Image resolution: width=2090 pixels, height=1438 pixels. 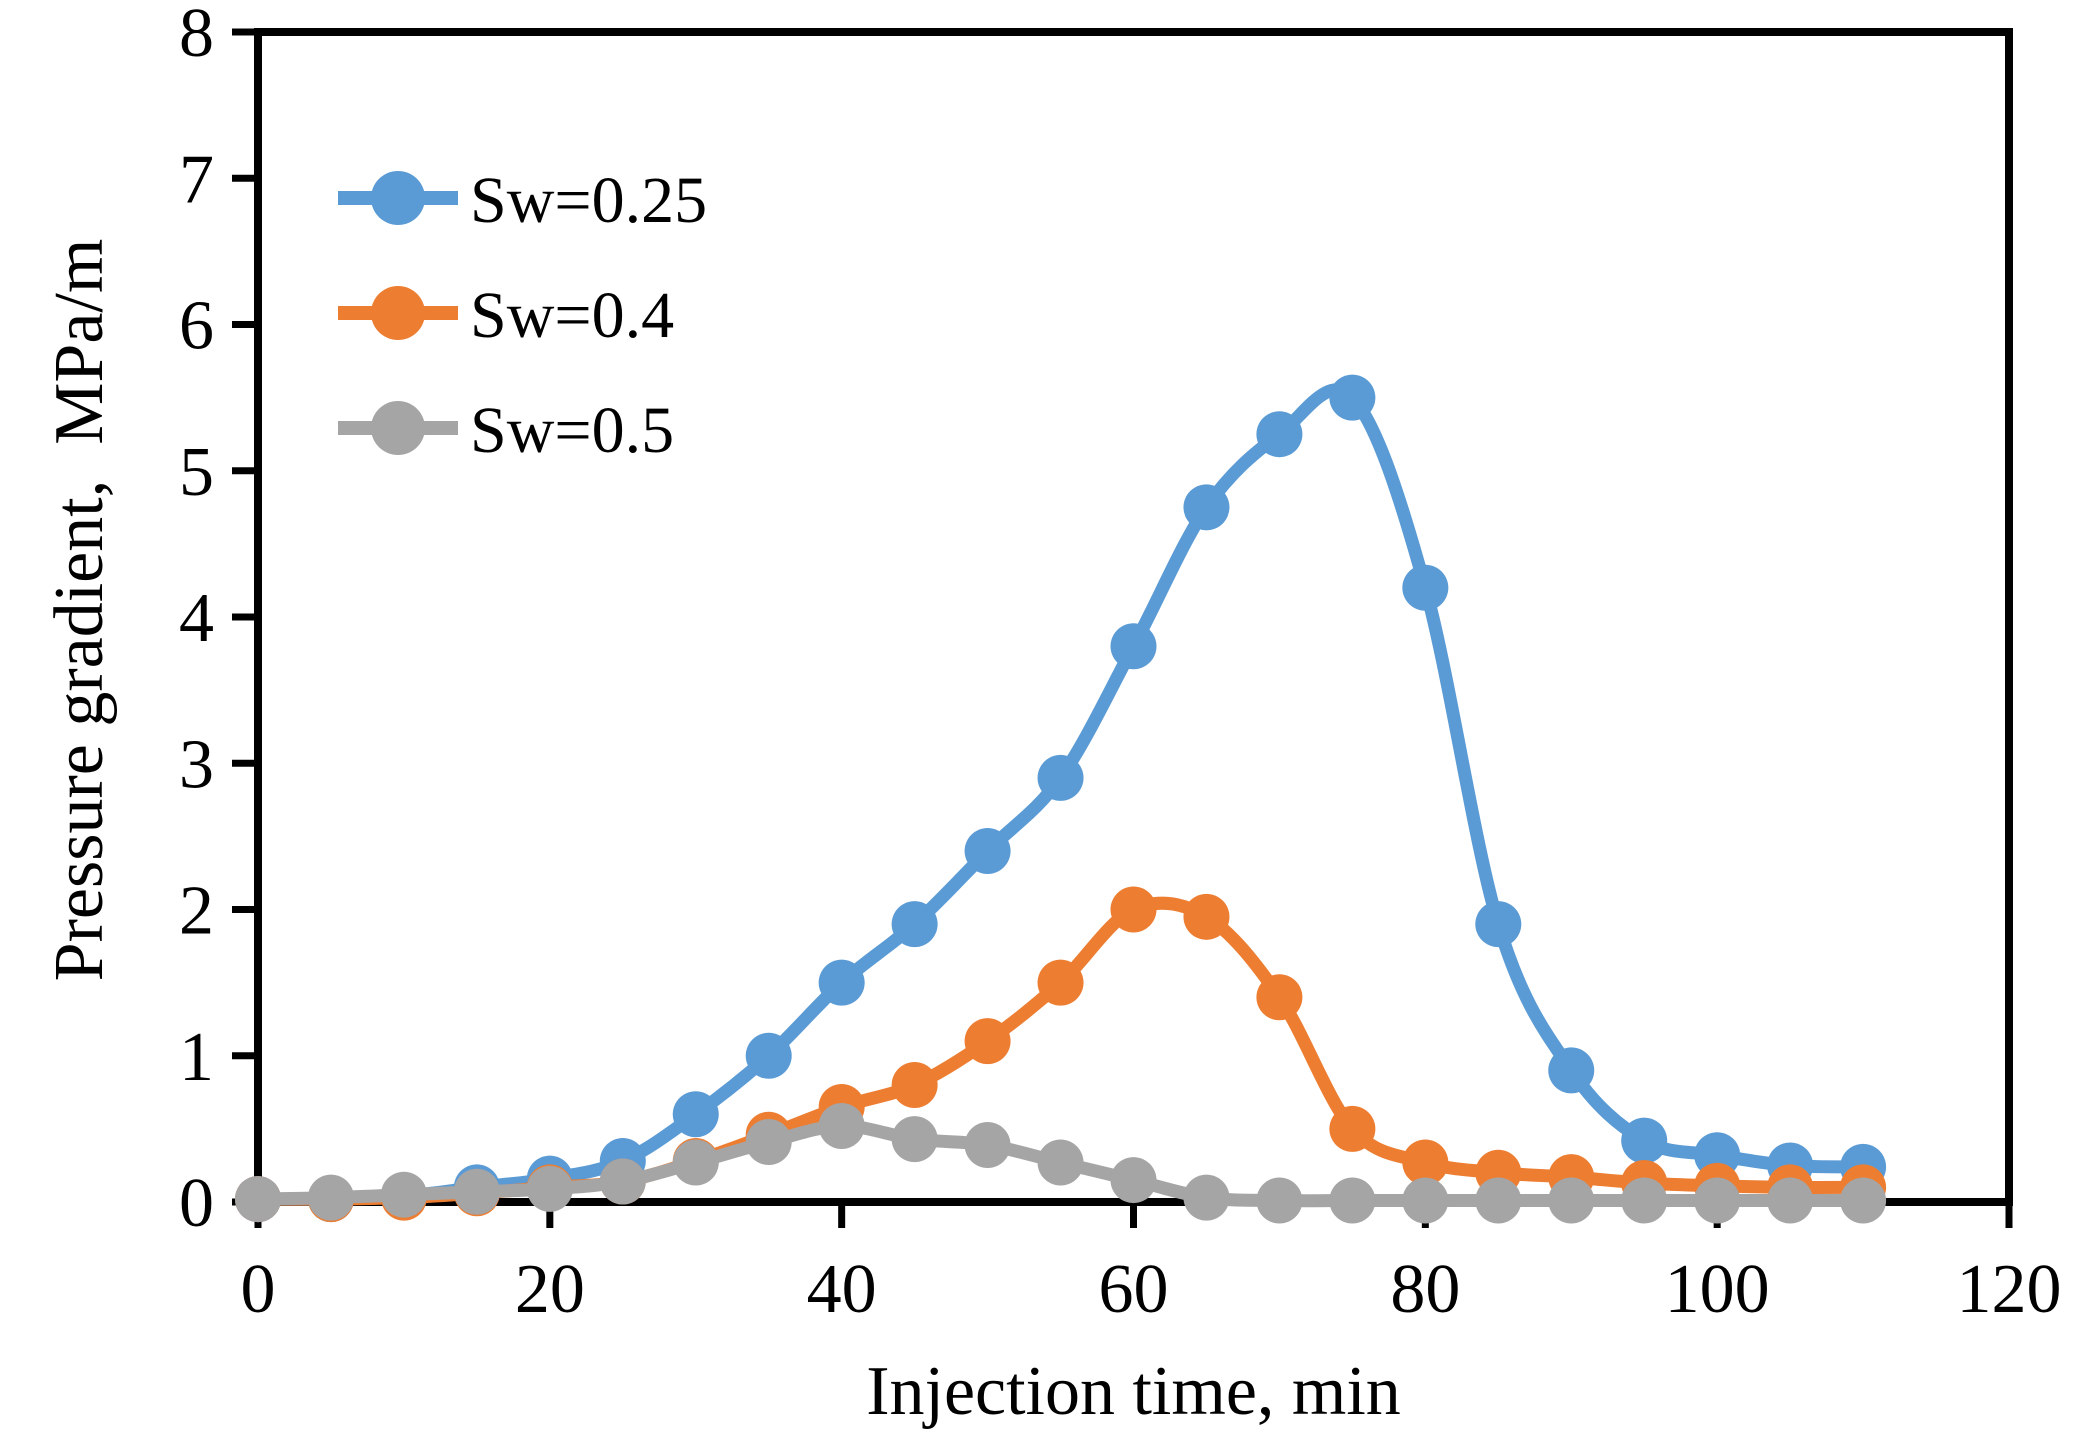 What do you see at coordinates (550, 1289) in the screenshot?
I see `x-axis-tick-label: 20` at bounding box center [550, 1289].